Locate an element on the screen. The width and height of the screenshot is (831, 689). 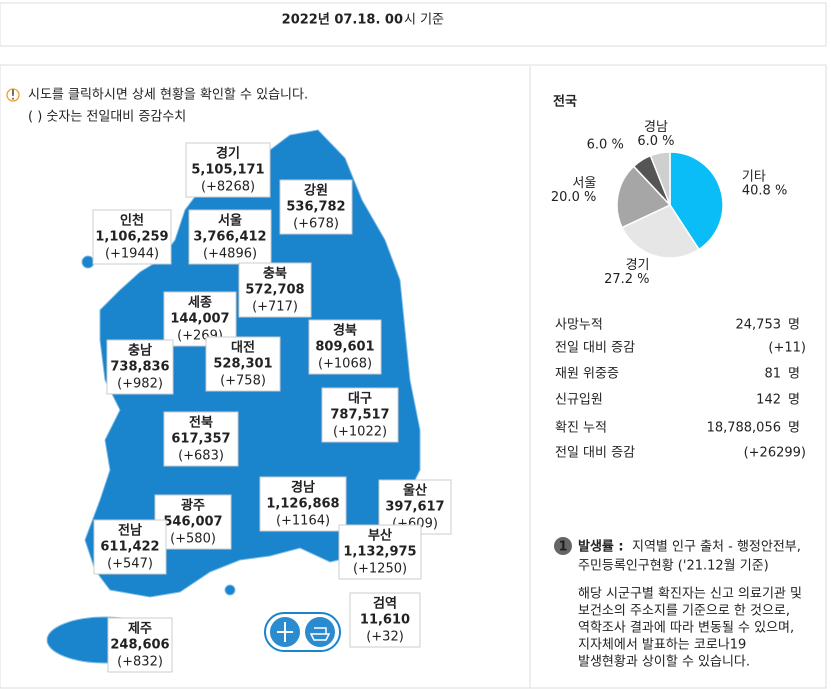
ship-icon is located at coordinates (320, 634).